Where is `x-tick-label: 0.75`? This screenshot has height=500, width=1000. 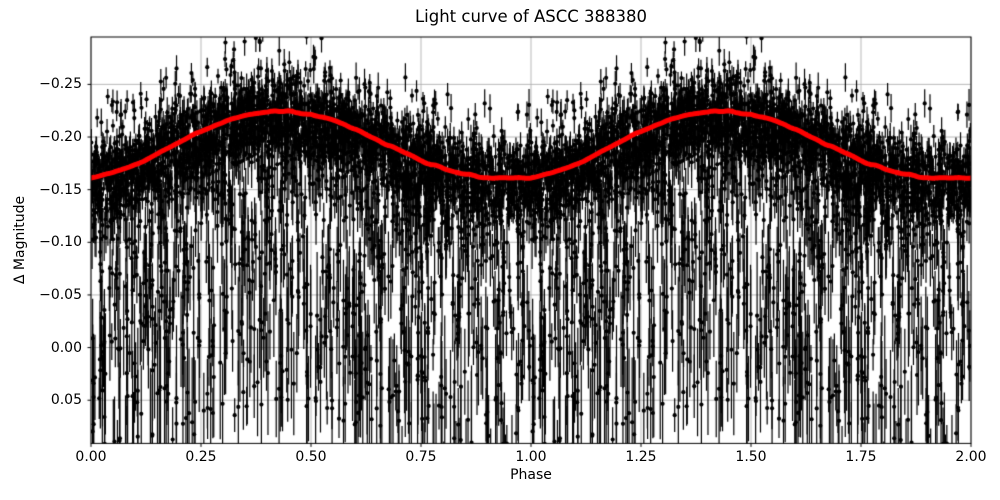
x-tick-label: 0.75 is located at coordinates (421, 457).